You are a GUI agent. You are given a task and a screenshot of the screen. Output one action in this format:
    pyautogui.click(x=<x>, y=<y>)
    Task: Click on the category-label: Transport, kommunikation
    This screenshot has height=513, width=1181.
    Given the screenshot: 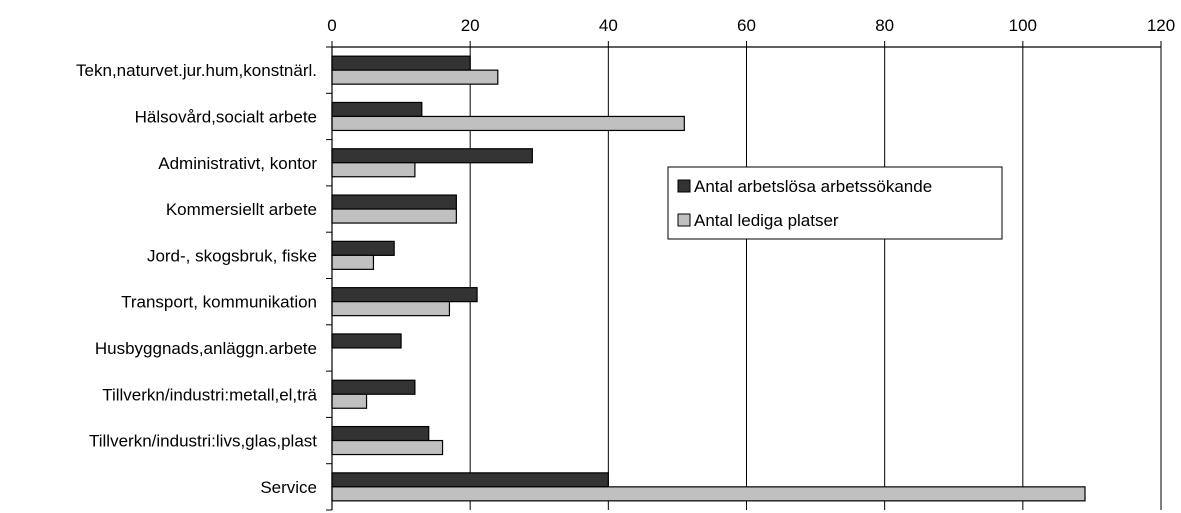 What is the action you would take?
    pyautogui.click(x=219, y=302)
    